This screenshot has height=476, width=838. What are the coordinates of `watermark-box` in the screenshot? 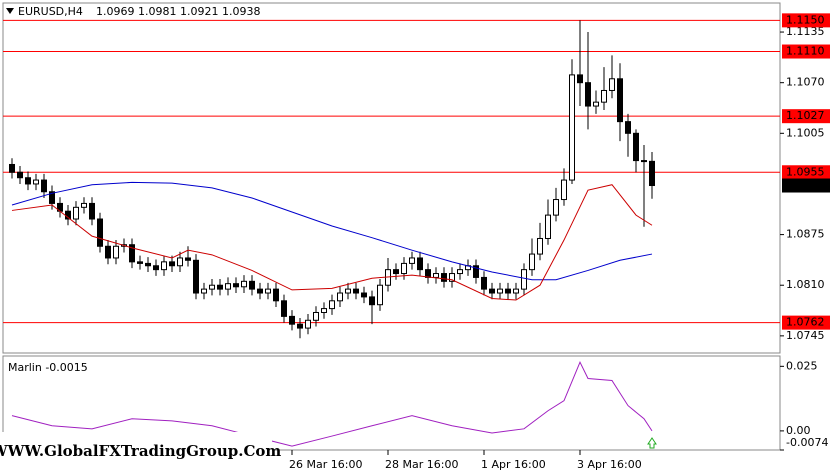 It's located at (136, 452).